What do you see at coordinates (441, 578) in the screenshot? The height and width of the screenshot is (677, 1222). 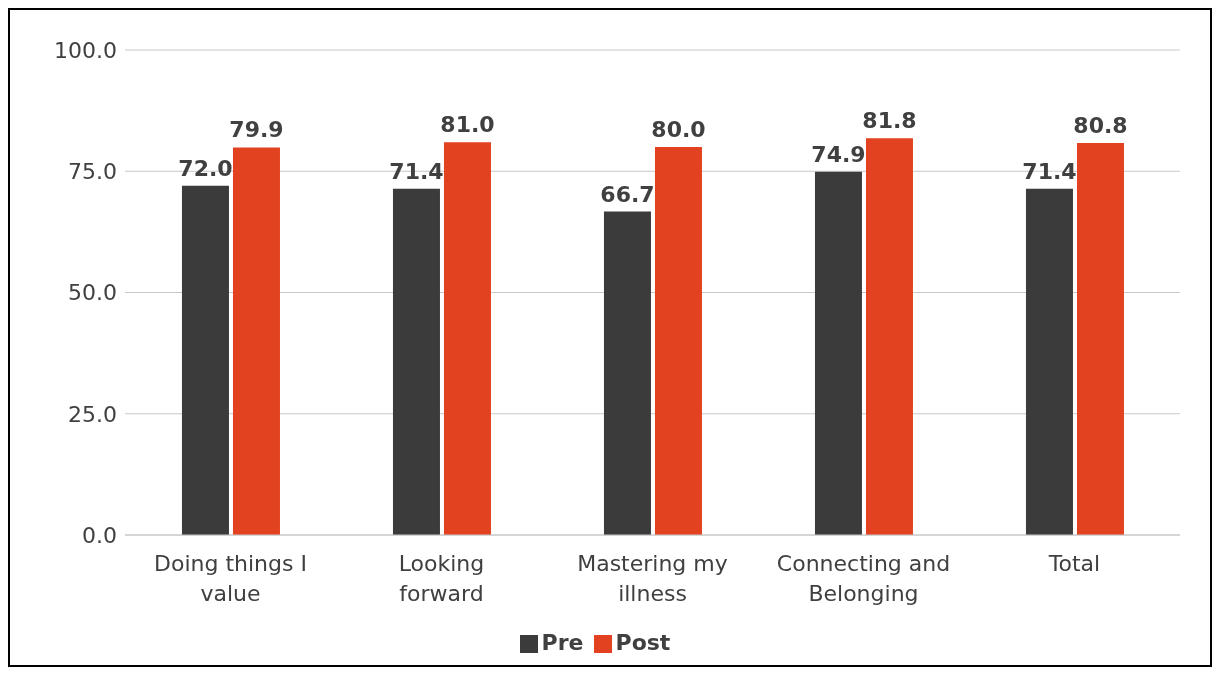 I see `x-tick-label: Looking forward` at bounding box center [441, 578].